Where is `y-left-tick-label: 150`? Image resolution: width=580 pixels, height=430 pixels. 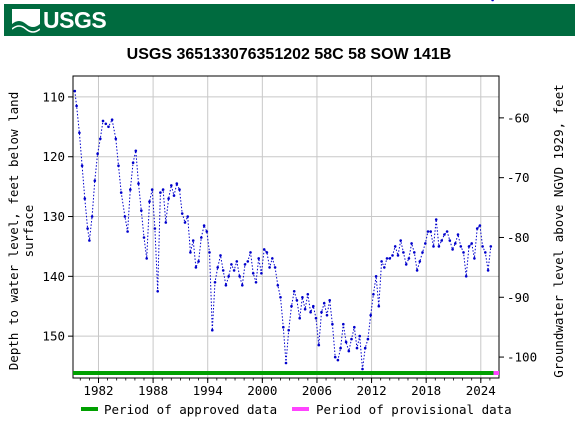 y-left-tick-label: 150 is located at coordinates (53, 336).